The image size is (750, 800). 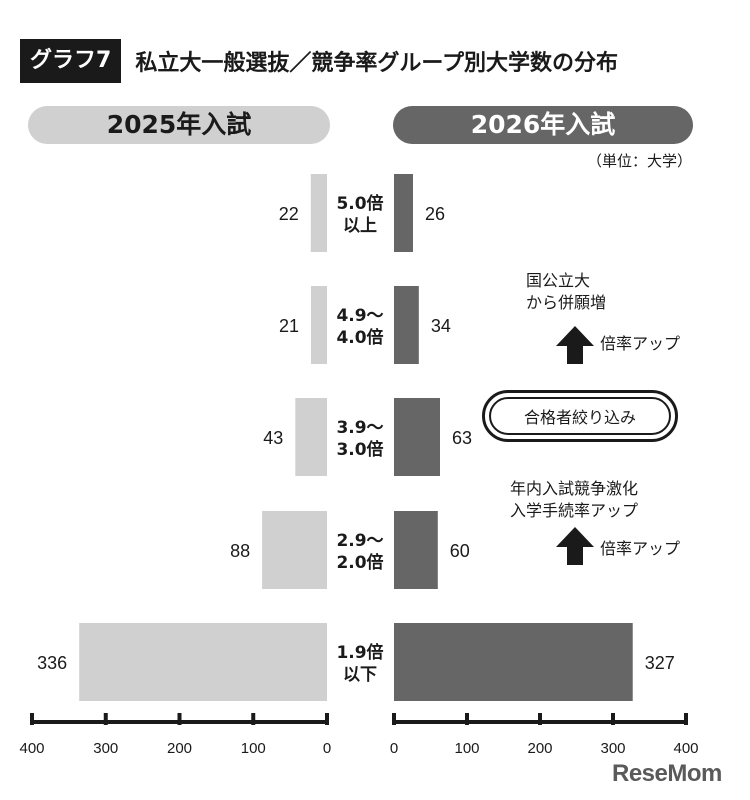 What do you see at coordinates (273, 438) in the screenshot?
I see `value-label-2025: 43` at bounding box center [273, 438].